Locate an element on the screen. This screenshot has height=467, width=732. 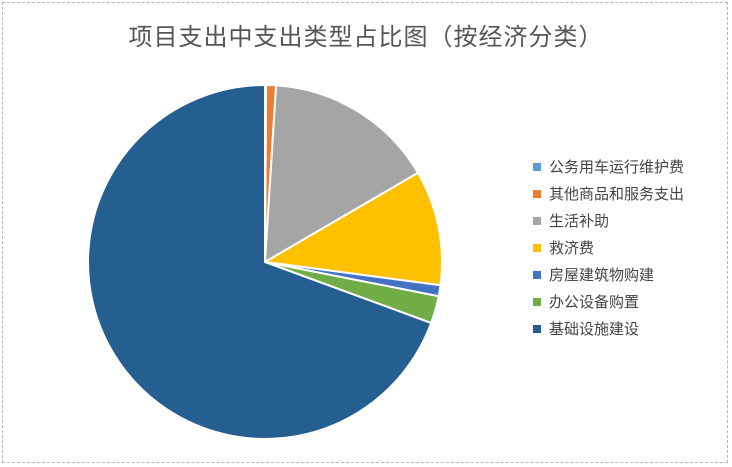
legend-item-2: 其他商品和服务支出 is located at coordinates (608, 193).